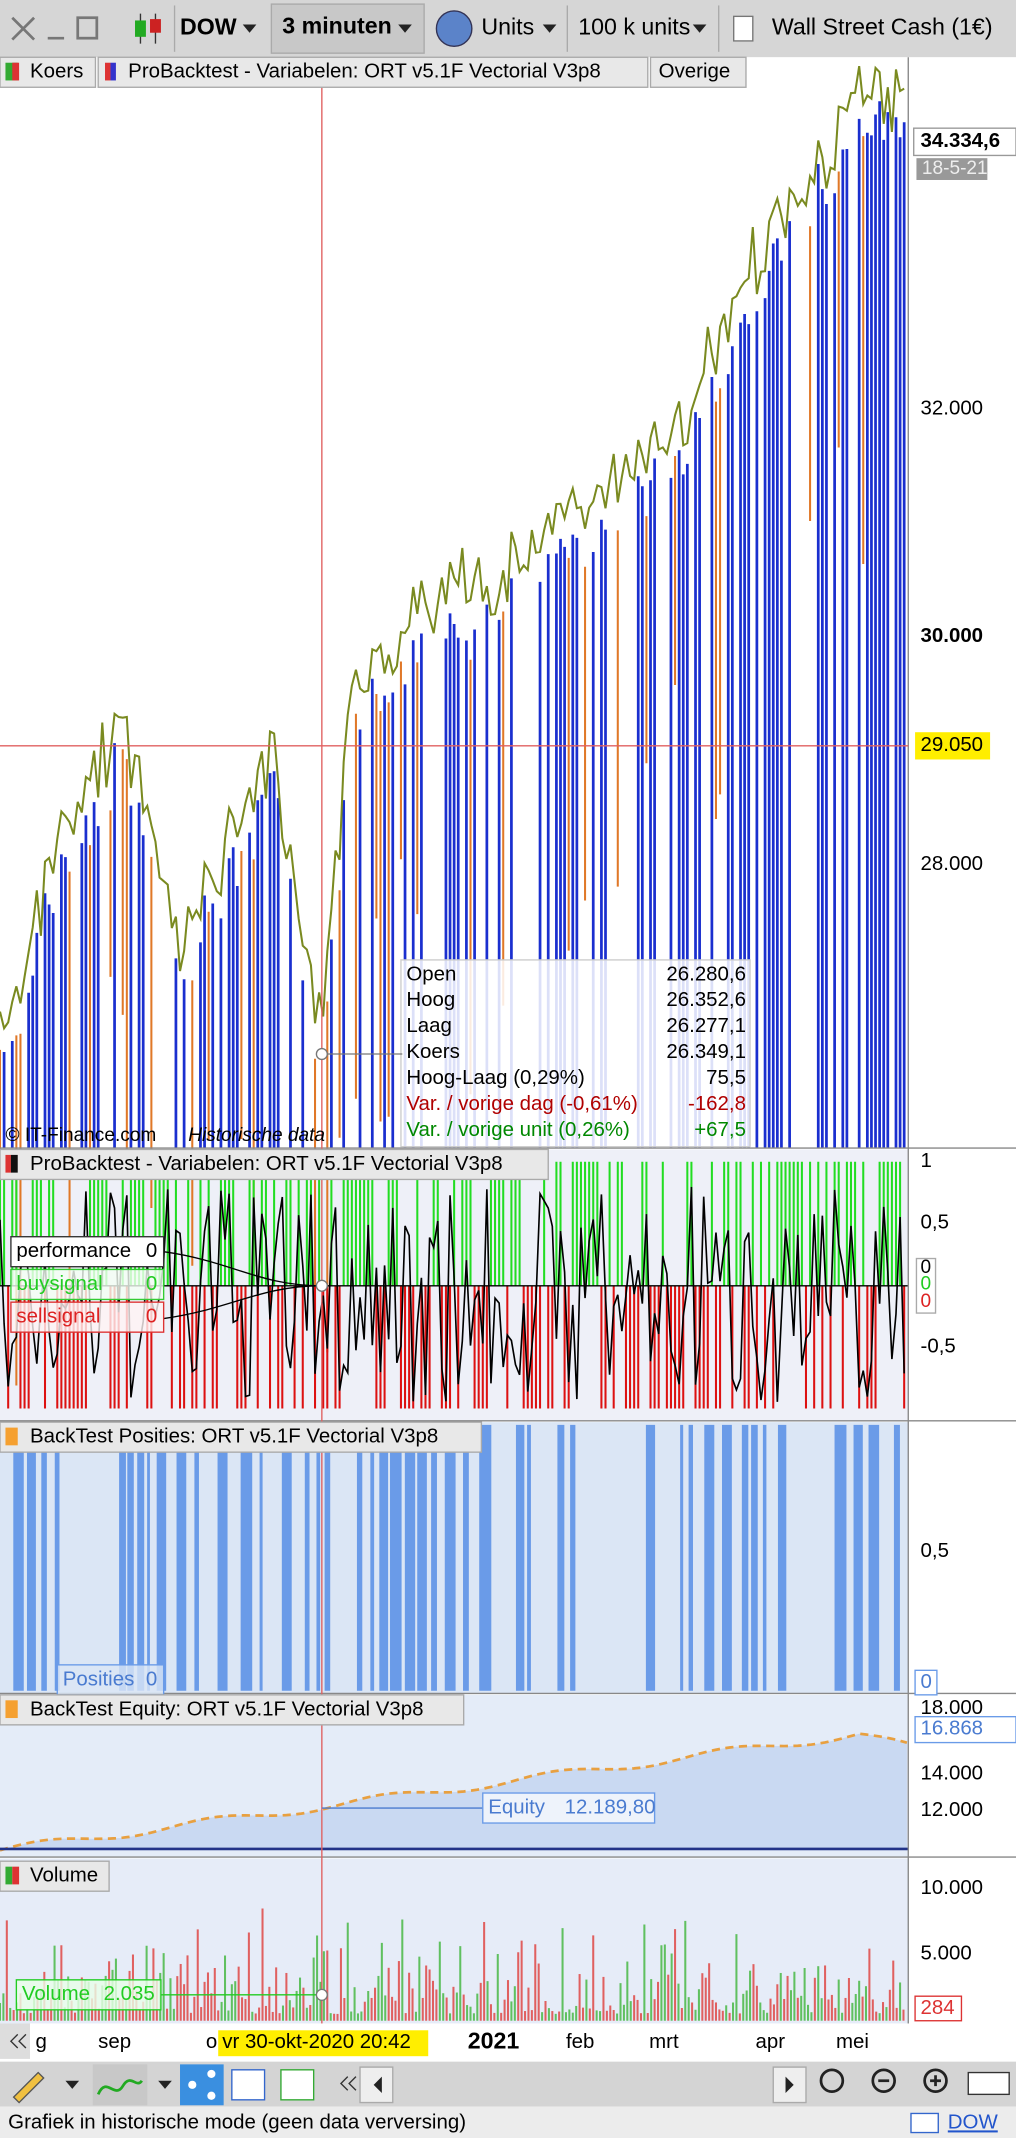  What do you see at coordinates (59, 1283) in the screenshot?
I see `legend-name: buysignal` at bounding box center [59, 1283].